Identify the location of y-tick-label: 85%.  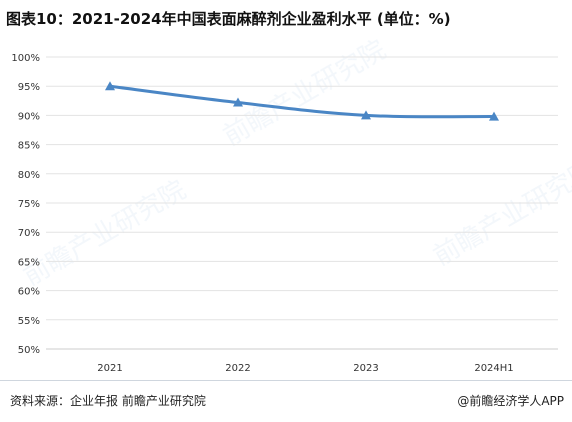
(29, 146).